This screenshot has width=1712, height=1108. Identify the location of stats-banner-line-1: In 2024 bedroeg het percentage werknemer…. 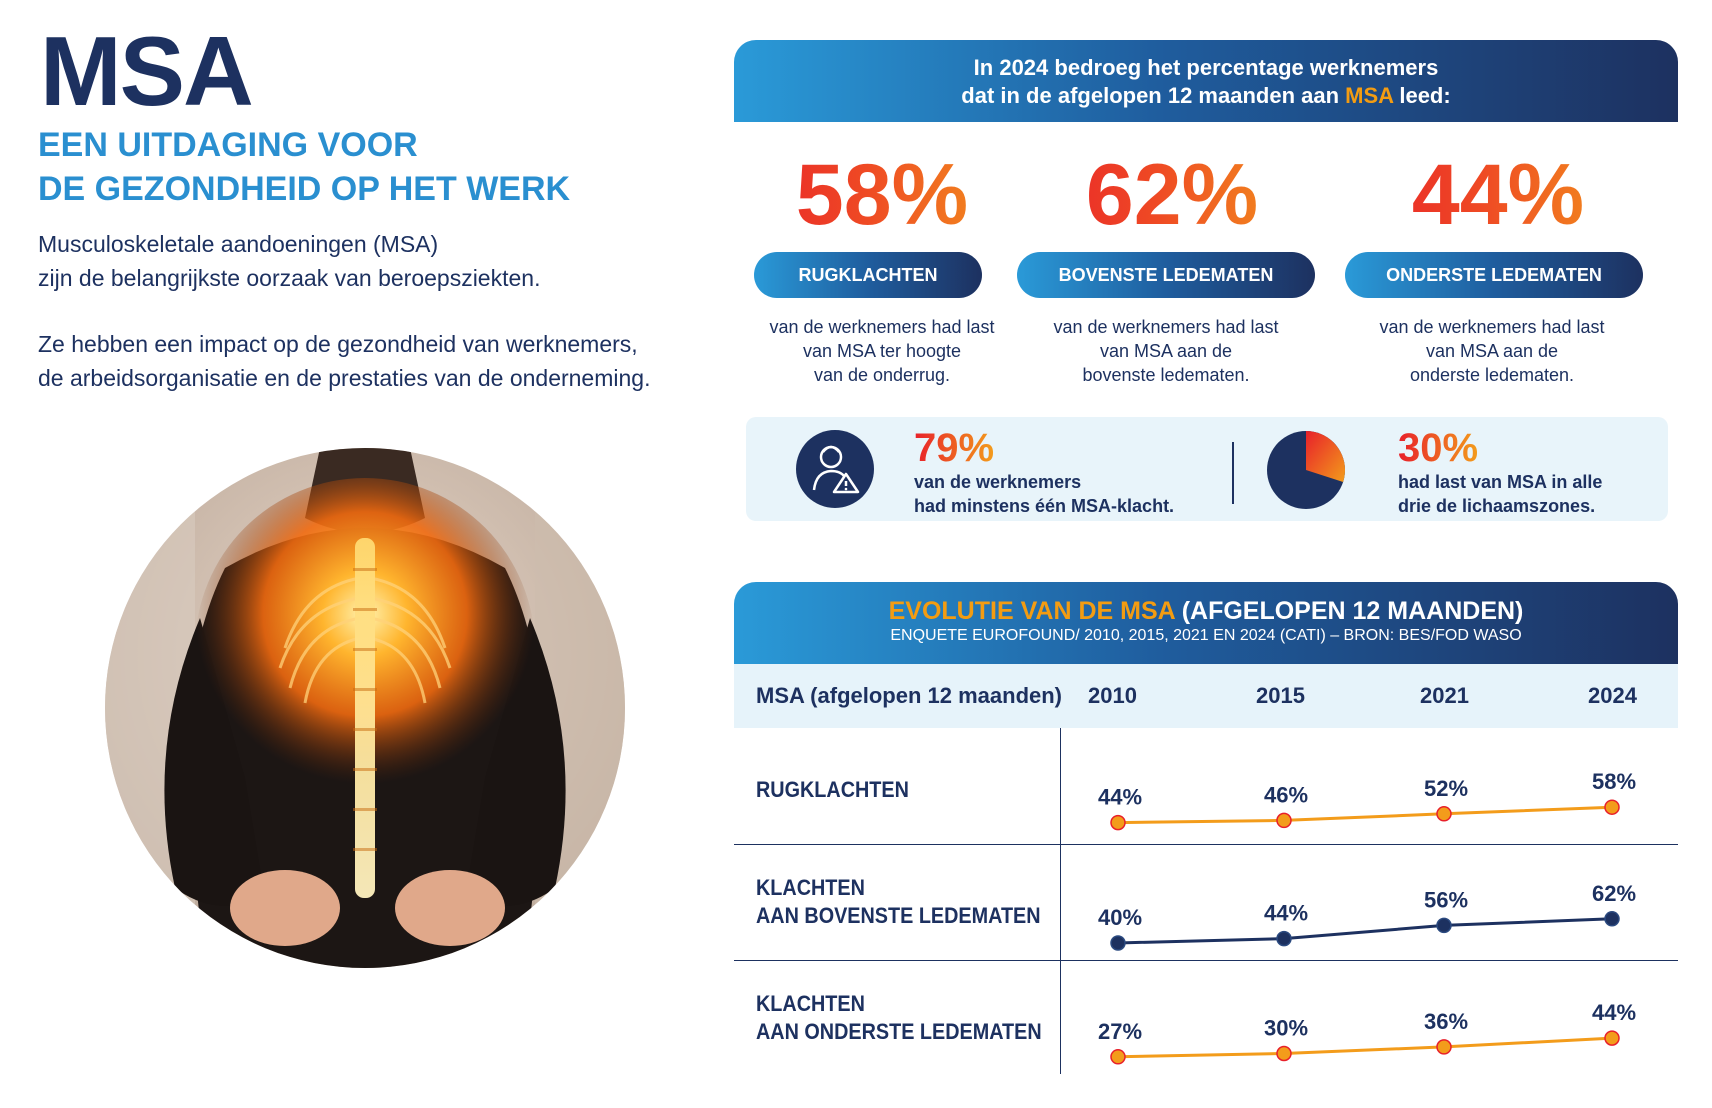
(1206, 67).